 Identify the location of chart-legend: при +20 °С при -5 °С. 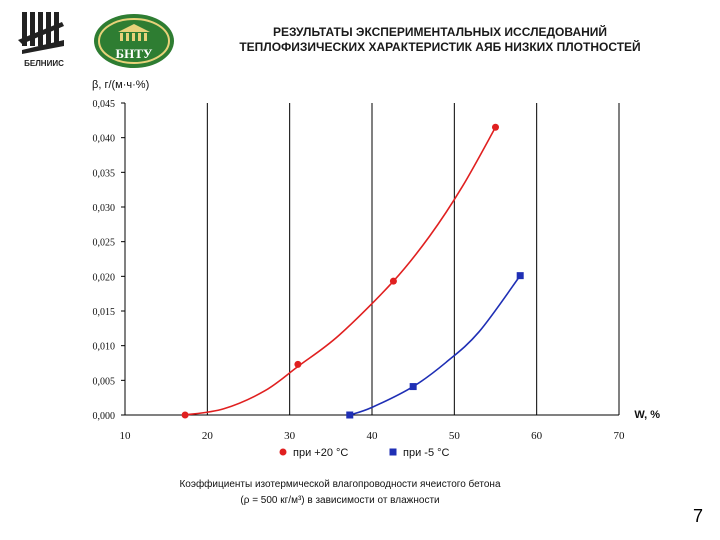
(364, 453).